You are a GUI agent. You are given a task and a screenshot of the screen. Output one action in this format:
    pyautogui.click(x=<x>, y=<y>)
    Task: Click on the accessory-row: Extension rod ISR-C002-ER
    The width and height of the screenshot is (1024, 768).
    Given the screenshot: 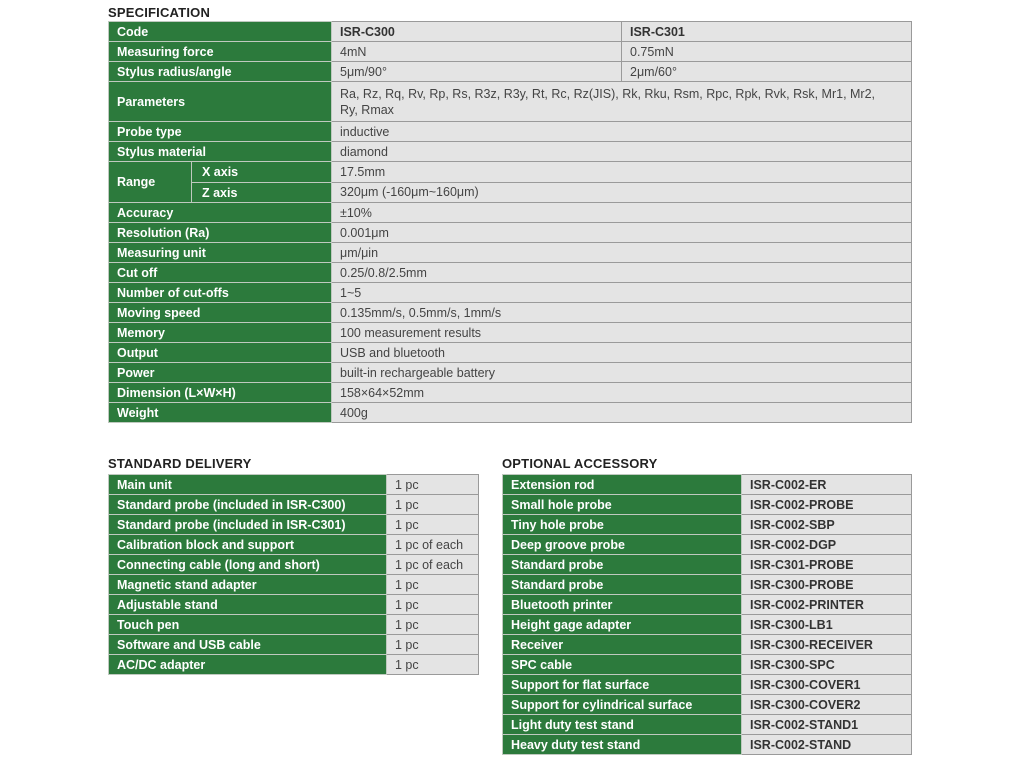 What is the action you would take?
    pyautogui.click(x=707, y=484)
    